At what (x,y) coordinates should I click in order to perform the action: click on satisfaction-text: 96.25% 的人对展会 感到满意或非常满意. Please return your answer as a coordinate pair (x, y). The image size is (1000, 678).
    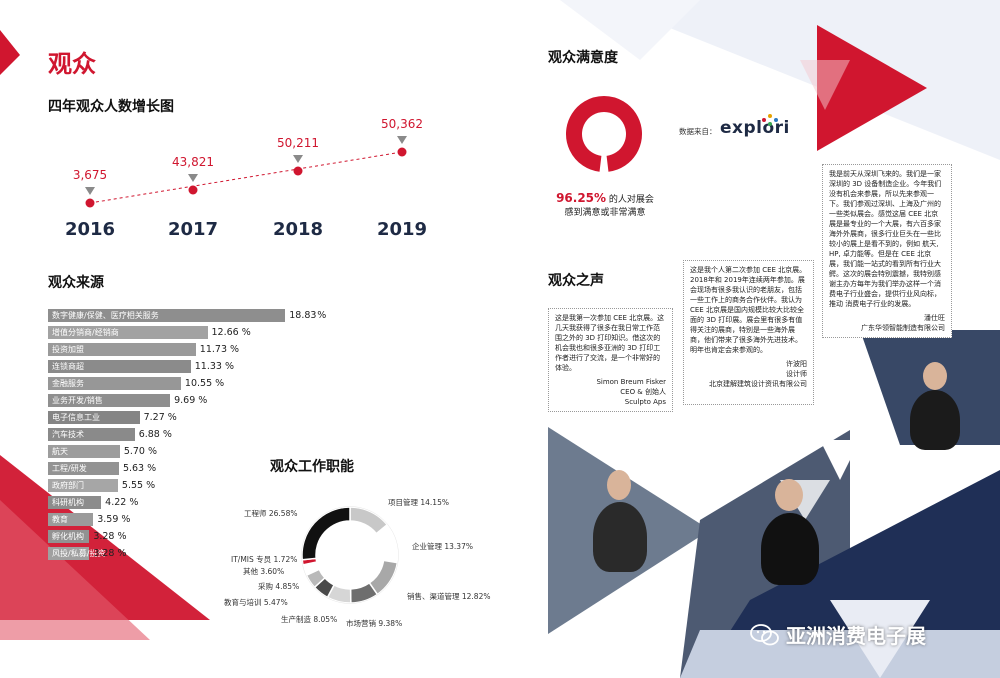
    Looking at the image, I should click on (605, 206).